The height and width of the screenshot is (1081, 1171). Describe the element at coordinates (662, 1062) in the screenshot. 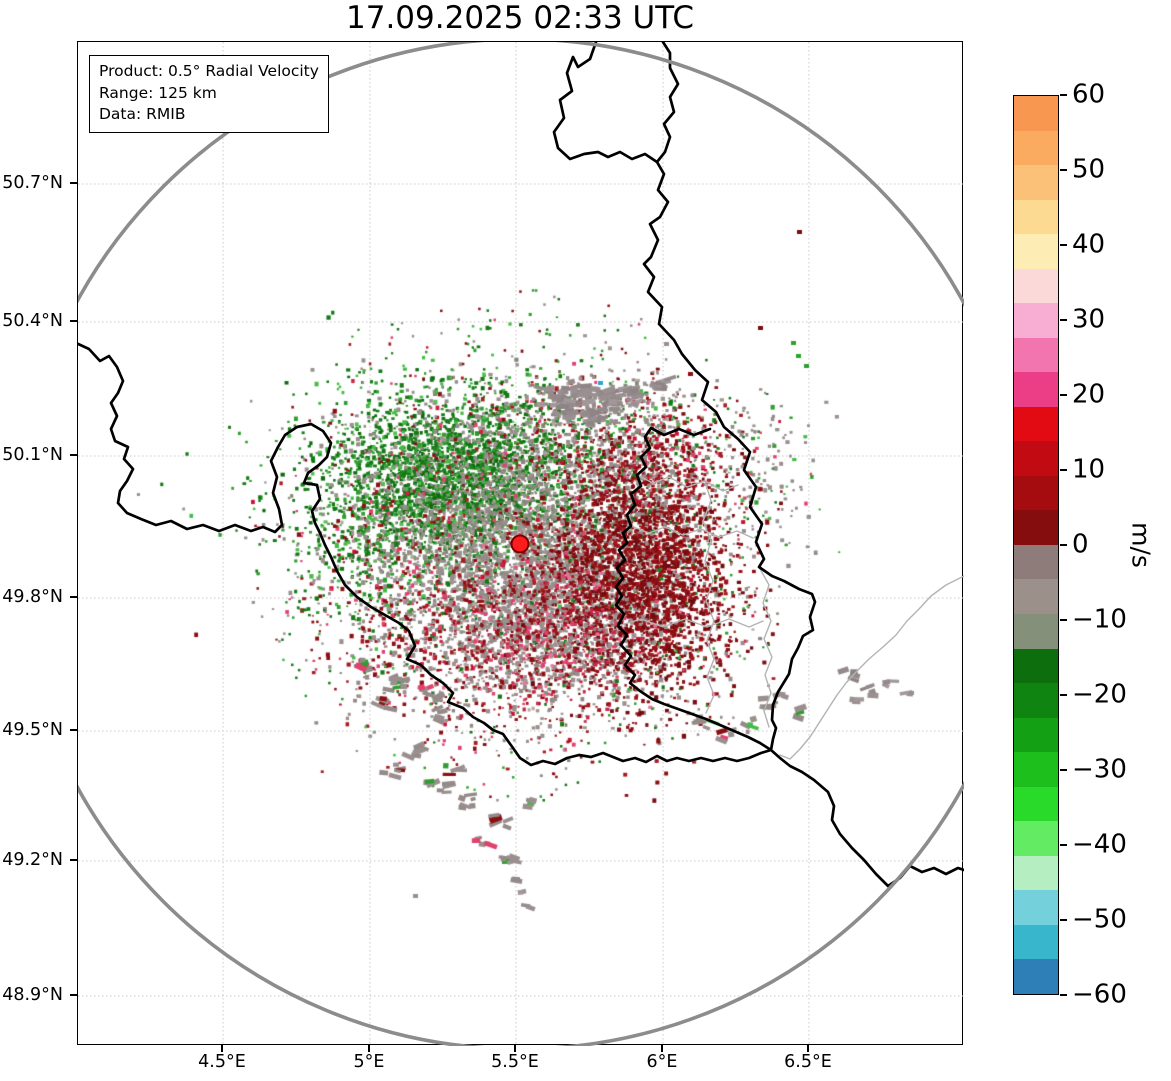

I see `x-tick-label: 6°E` at that location.